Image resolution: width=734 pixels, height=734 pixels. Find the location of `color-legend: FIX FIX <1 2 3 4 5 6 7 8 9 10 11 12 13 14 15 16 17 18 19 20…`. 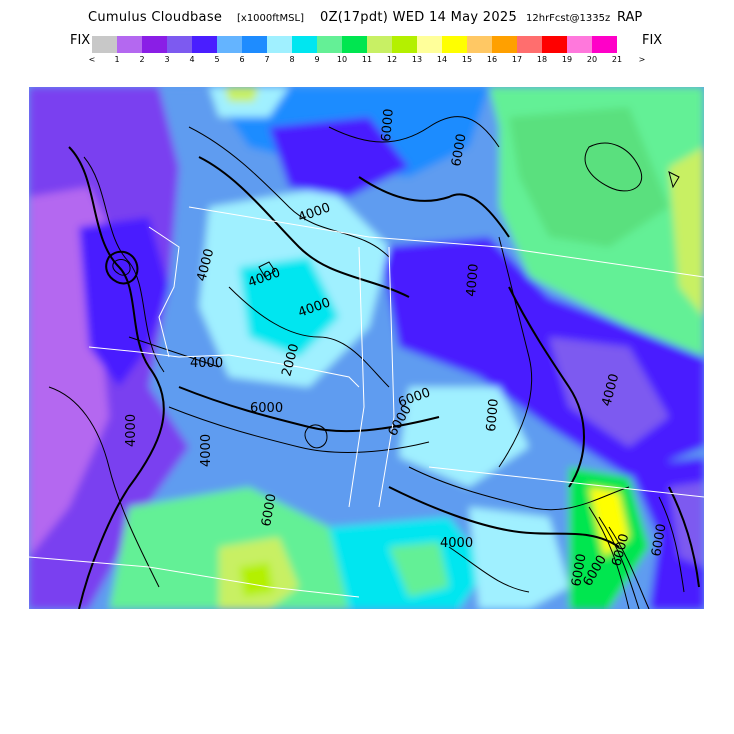

color-legend: FIX FIX <1 2 3 4 5 6 7 8 9 10 11 12 13 14 15 16 17 18 19 20… is located at coordinates (367, 50).